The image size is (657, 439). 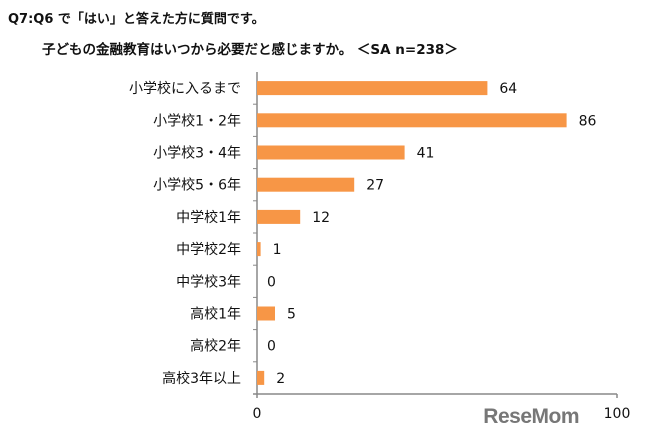 What do you see at coordinates (291, 315) in the screenshot?
I see `value-label: 5` at bounding box center [291, 315].